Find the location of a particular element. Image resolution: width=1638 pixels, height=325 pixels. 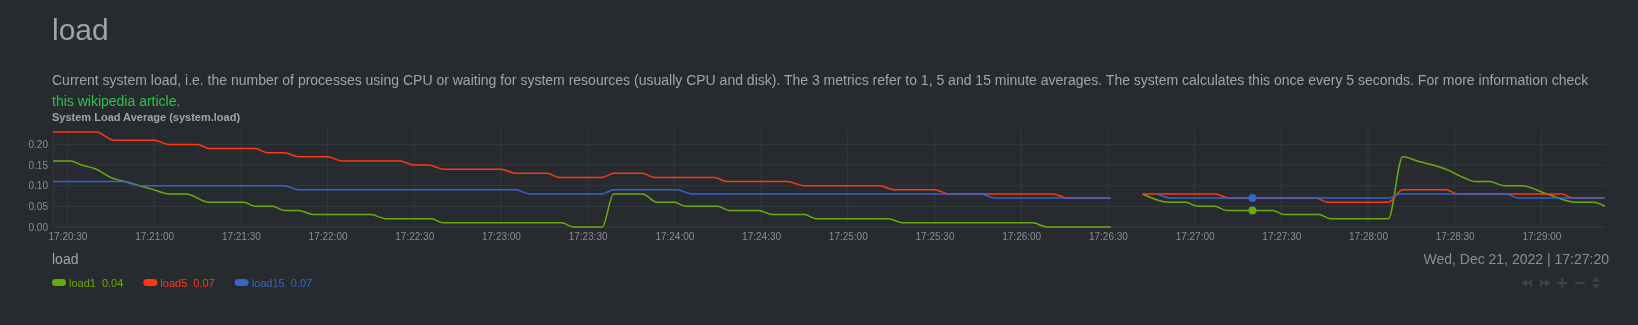

x-tick-label: 17:22:30 is located at coordinates (415, 237).